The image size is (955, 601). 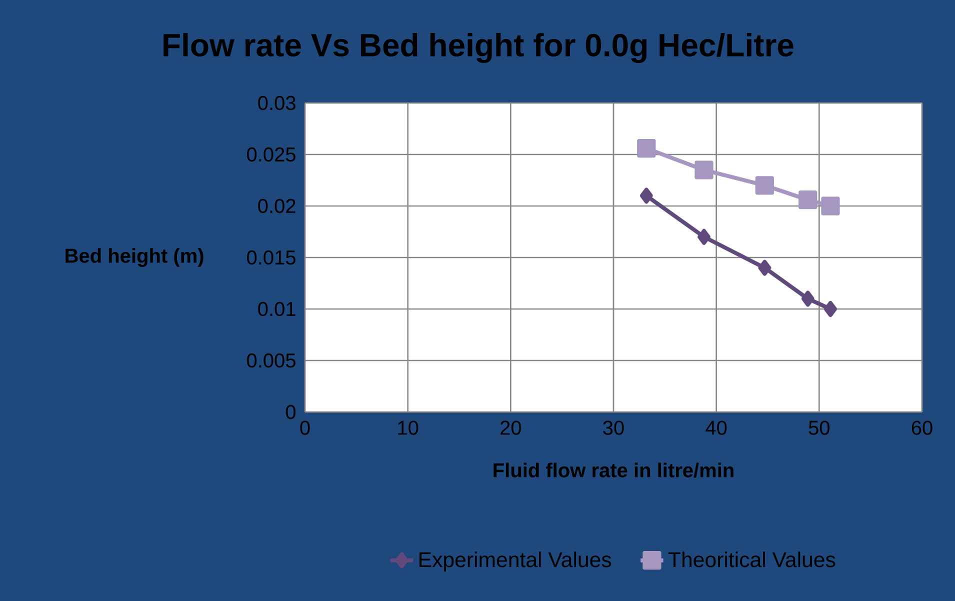 I want to click on y-tick-label: 0.02, so click(x=277, y=206).